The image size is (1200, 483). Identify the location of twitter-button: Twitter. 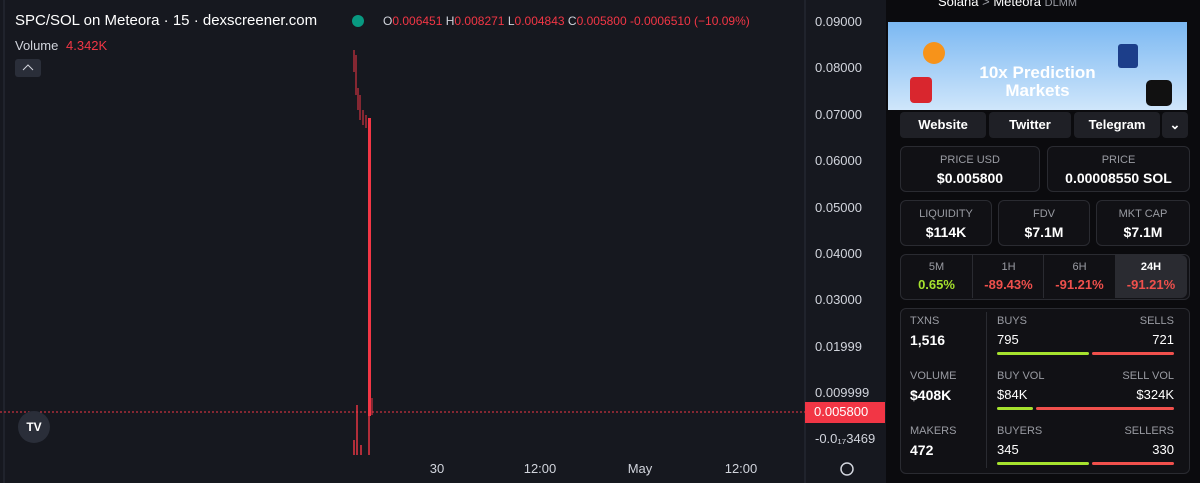
(1030, 125).